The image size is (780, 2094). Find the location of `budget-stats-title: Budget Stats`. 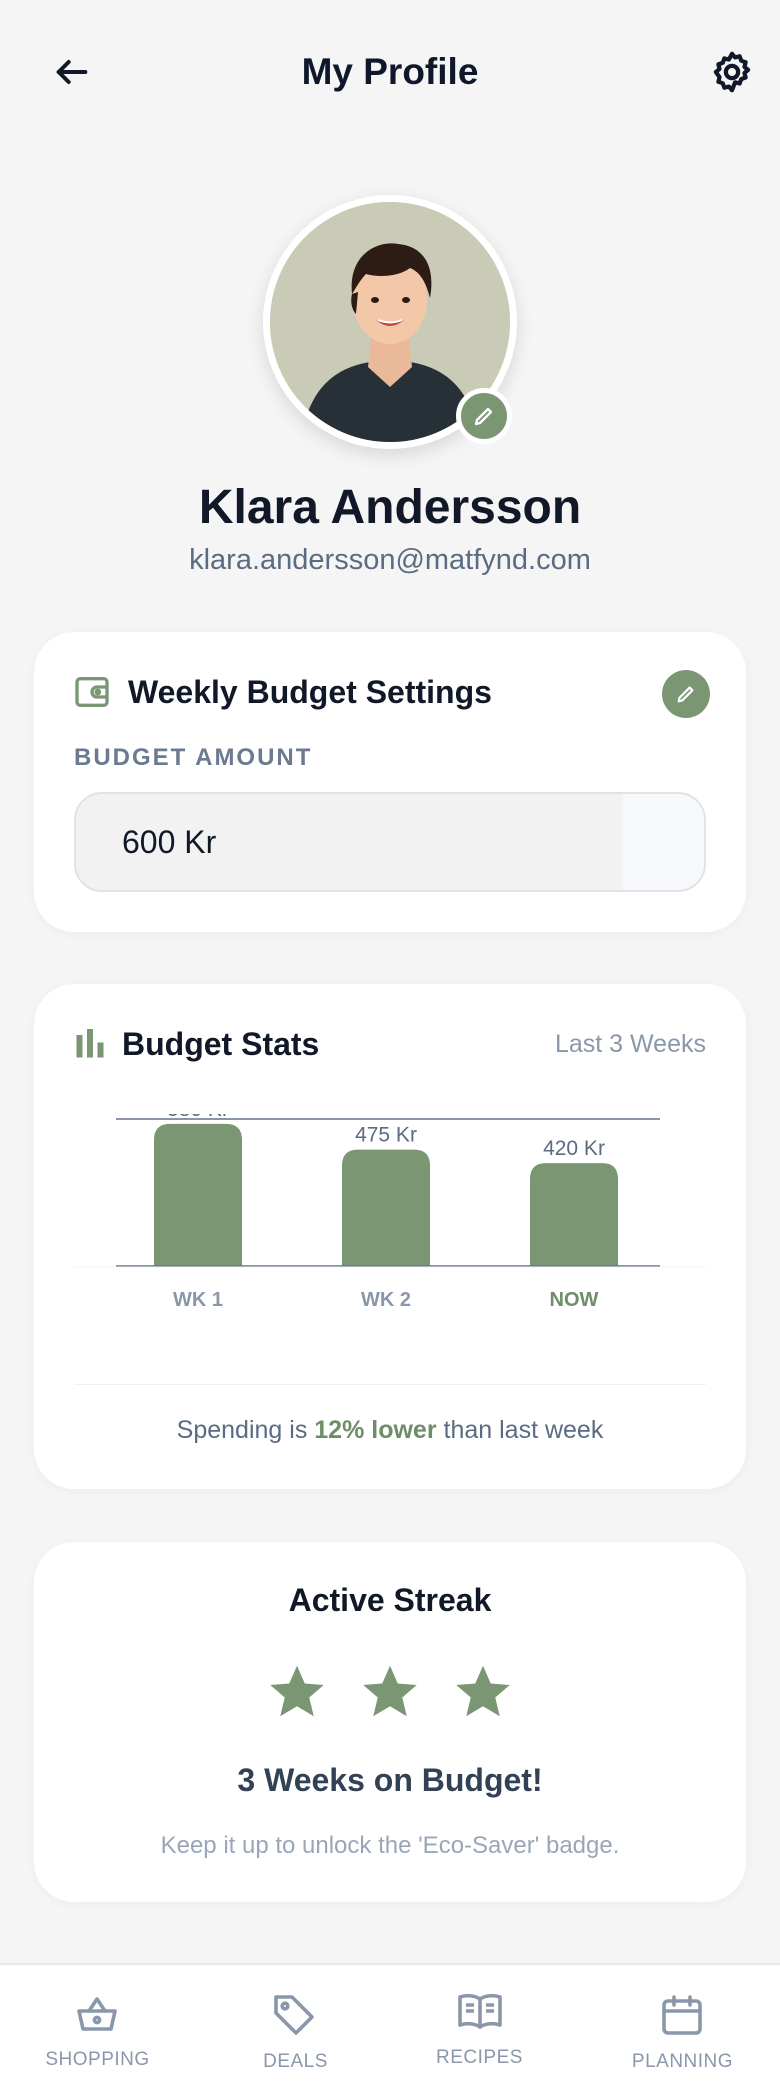

budget-stats-title: Budget Stats is located at coordinates (221, 1044).